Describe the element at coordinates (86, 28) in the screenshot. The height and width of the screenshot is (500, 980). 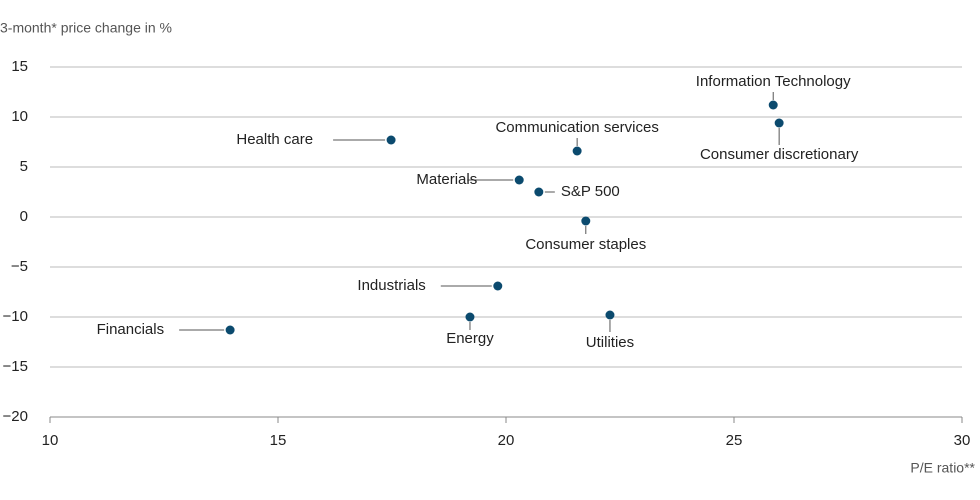
I see `y-axis-label: 3-month* price change in %` at that location.